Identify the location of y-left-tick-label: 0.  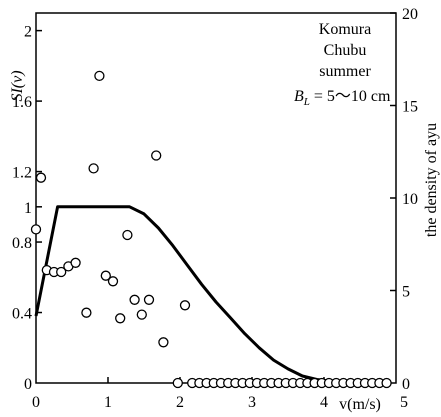
(28, 384).